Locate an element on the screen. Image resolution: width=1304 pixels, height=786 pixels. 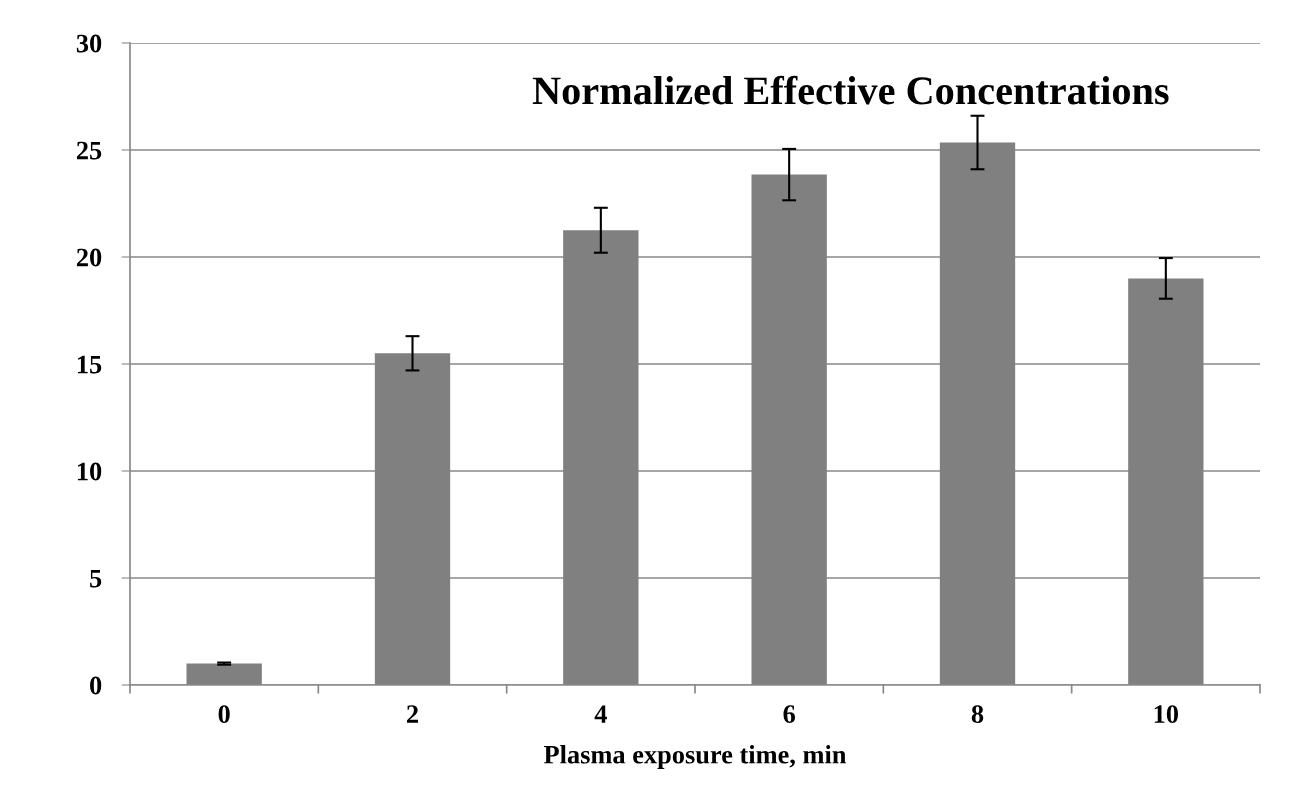
y-tick-label: 25 is located at coordinates (89, 150).